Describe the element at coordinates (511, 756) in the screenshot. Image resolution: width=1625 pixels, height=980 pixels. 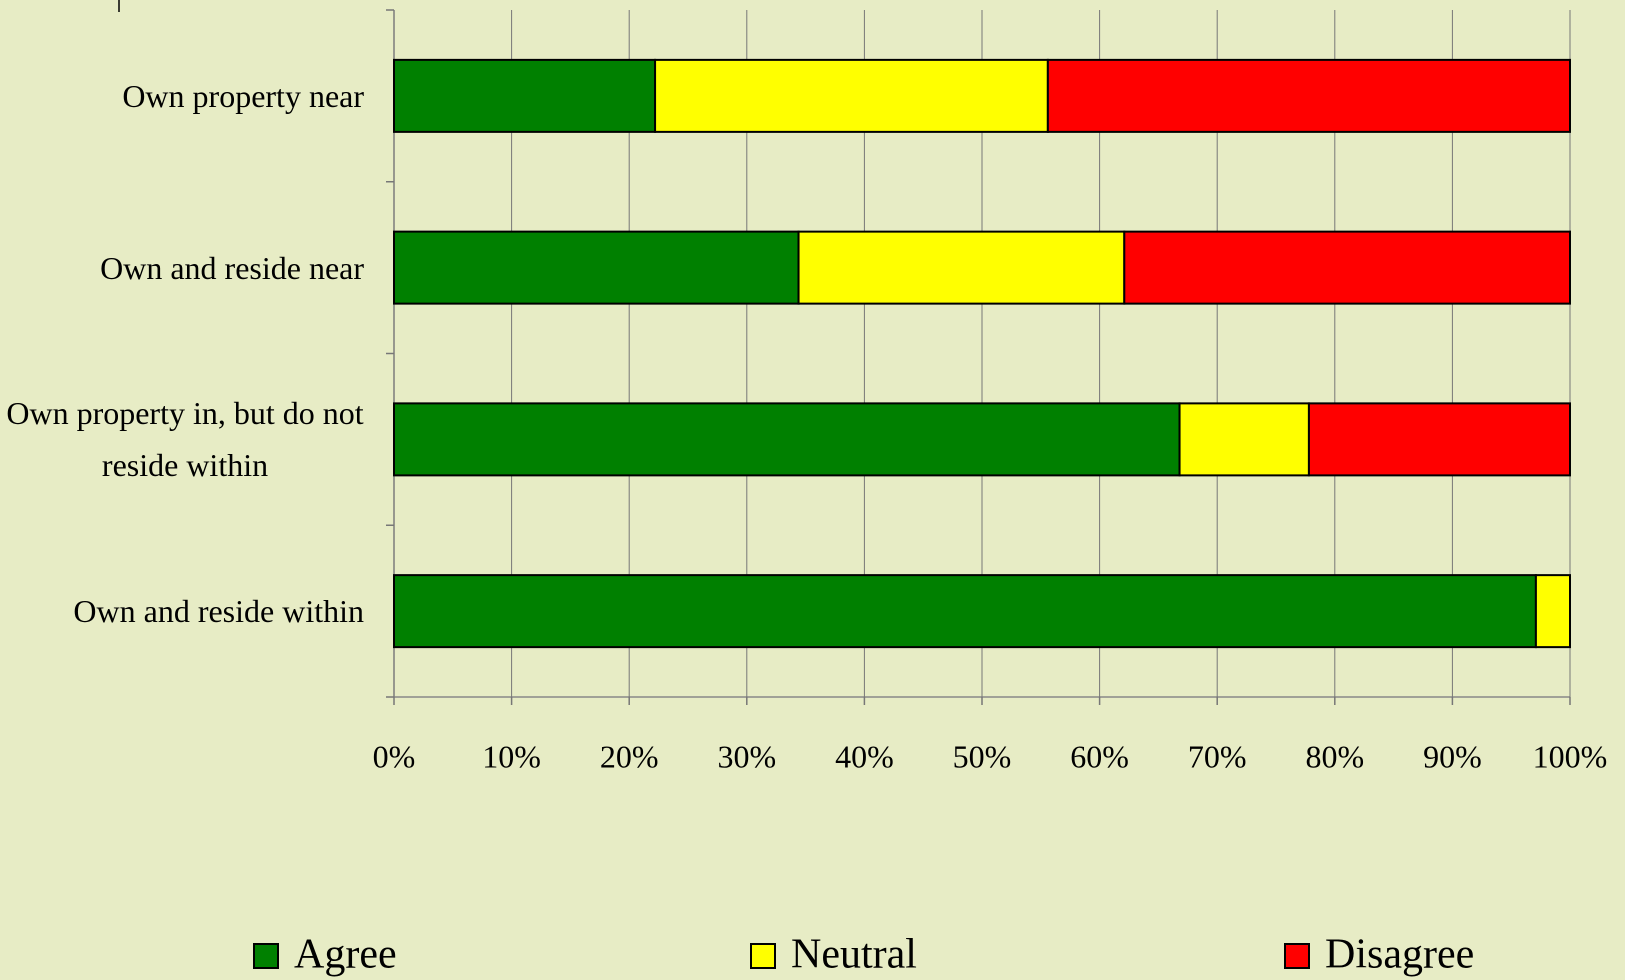
I see `x-tick-label: 10%` at that location.